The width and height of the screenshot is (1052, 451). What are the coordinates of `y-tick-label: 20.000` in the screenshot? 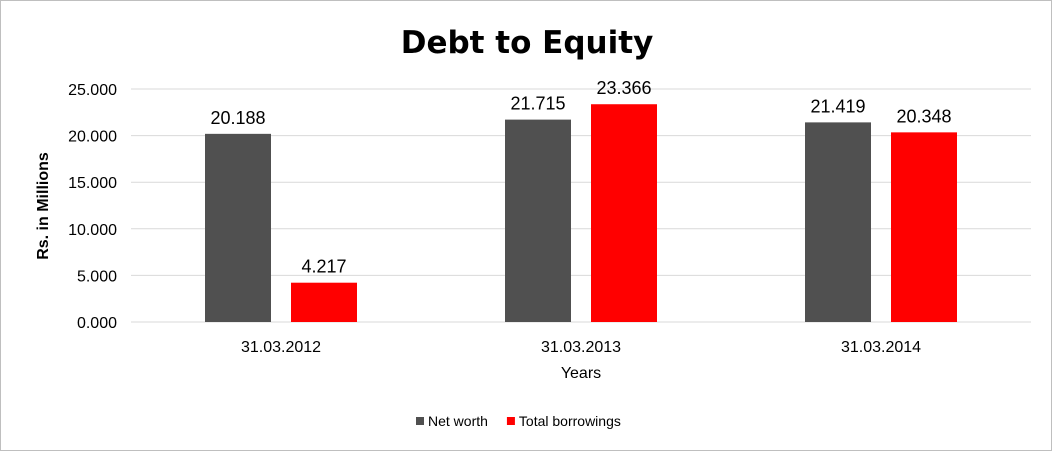 It's located at (92, 137).